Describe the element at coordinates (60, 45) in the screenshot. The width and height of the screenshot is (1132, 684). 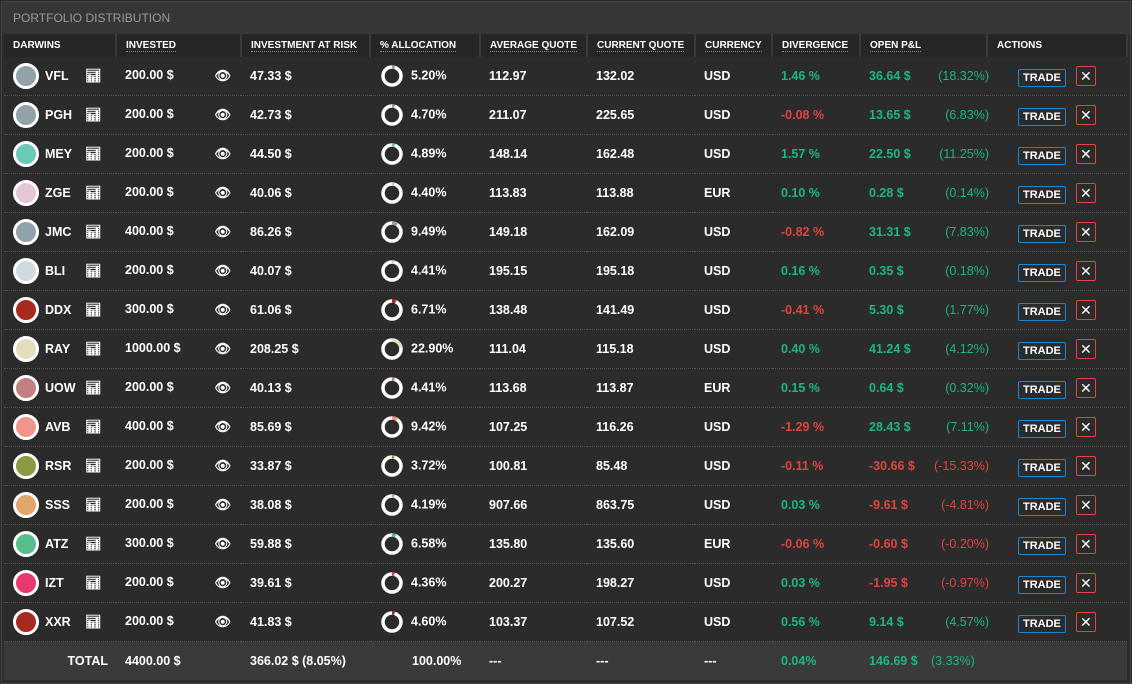
I see `column-header: DARWINS` at that location.